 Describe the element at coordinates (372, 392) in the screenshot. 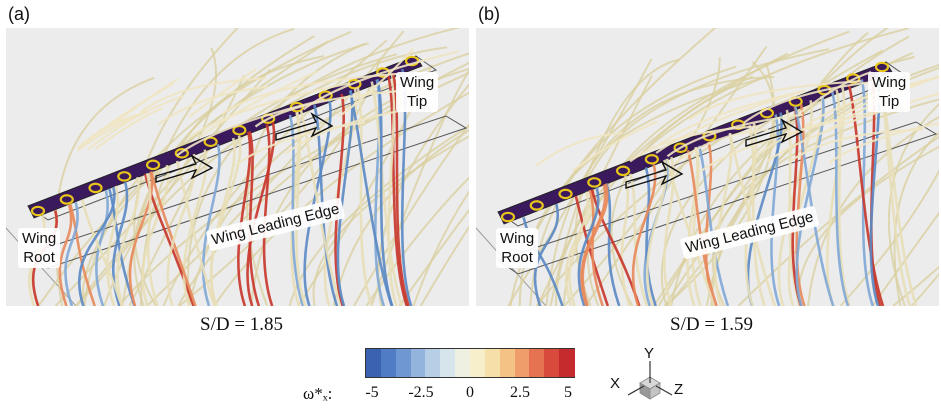

I see `colorbar-tick: -5` at that location.